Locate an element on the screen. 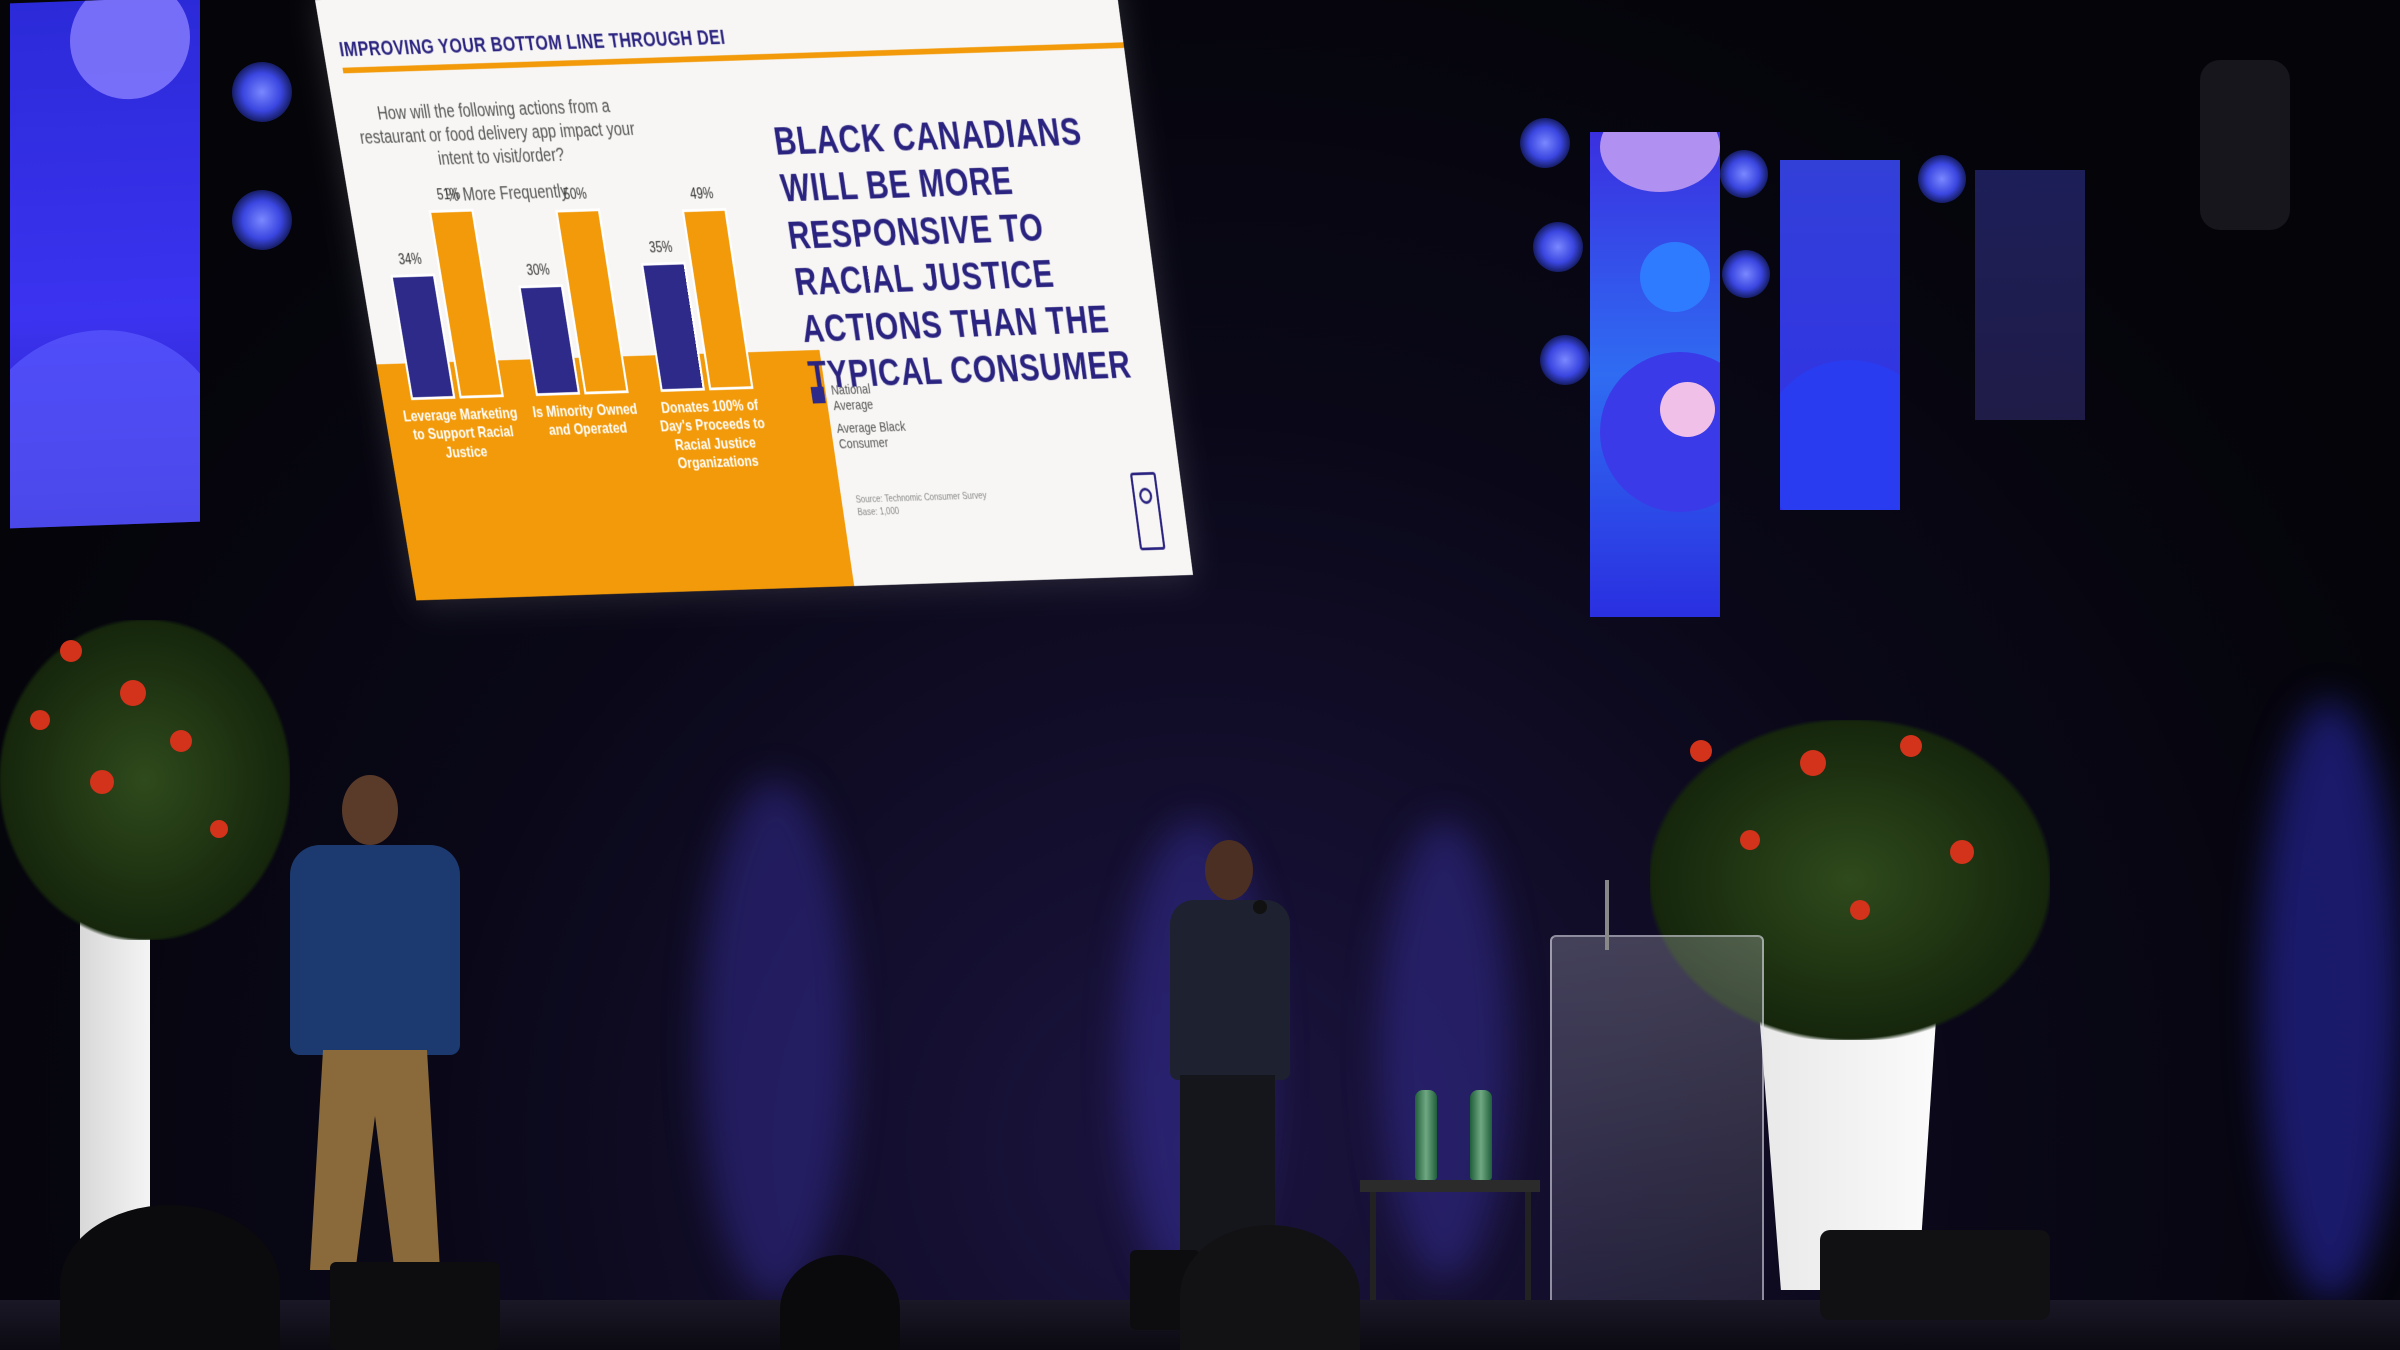  led-panel-right is located at coordinates (1840, 335).